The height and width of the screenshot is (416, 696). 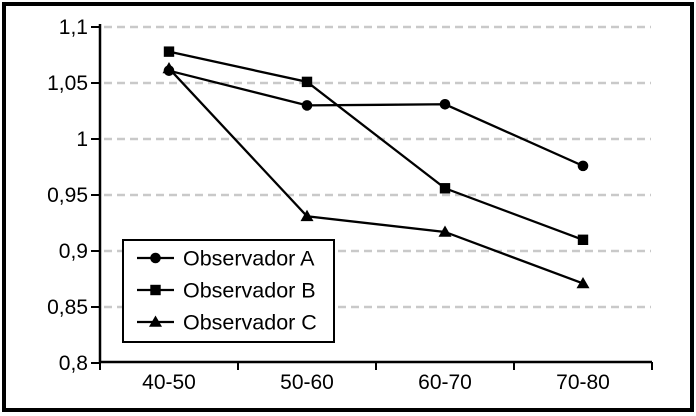 What do you see at coordinates (82, 139) in the screenshot?
I see `y-tick-label: 1` at bounding box center [82, 139].